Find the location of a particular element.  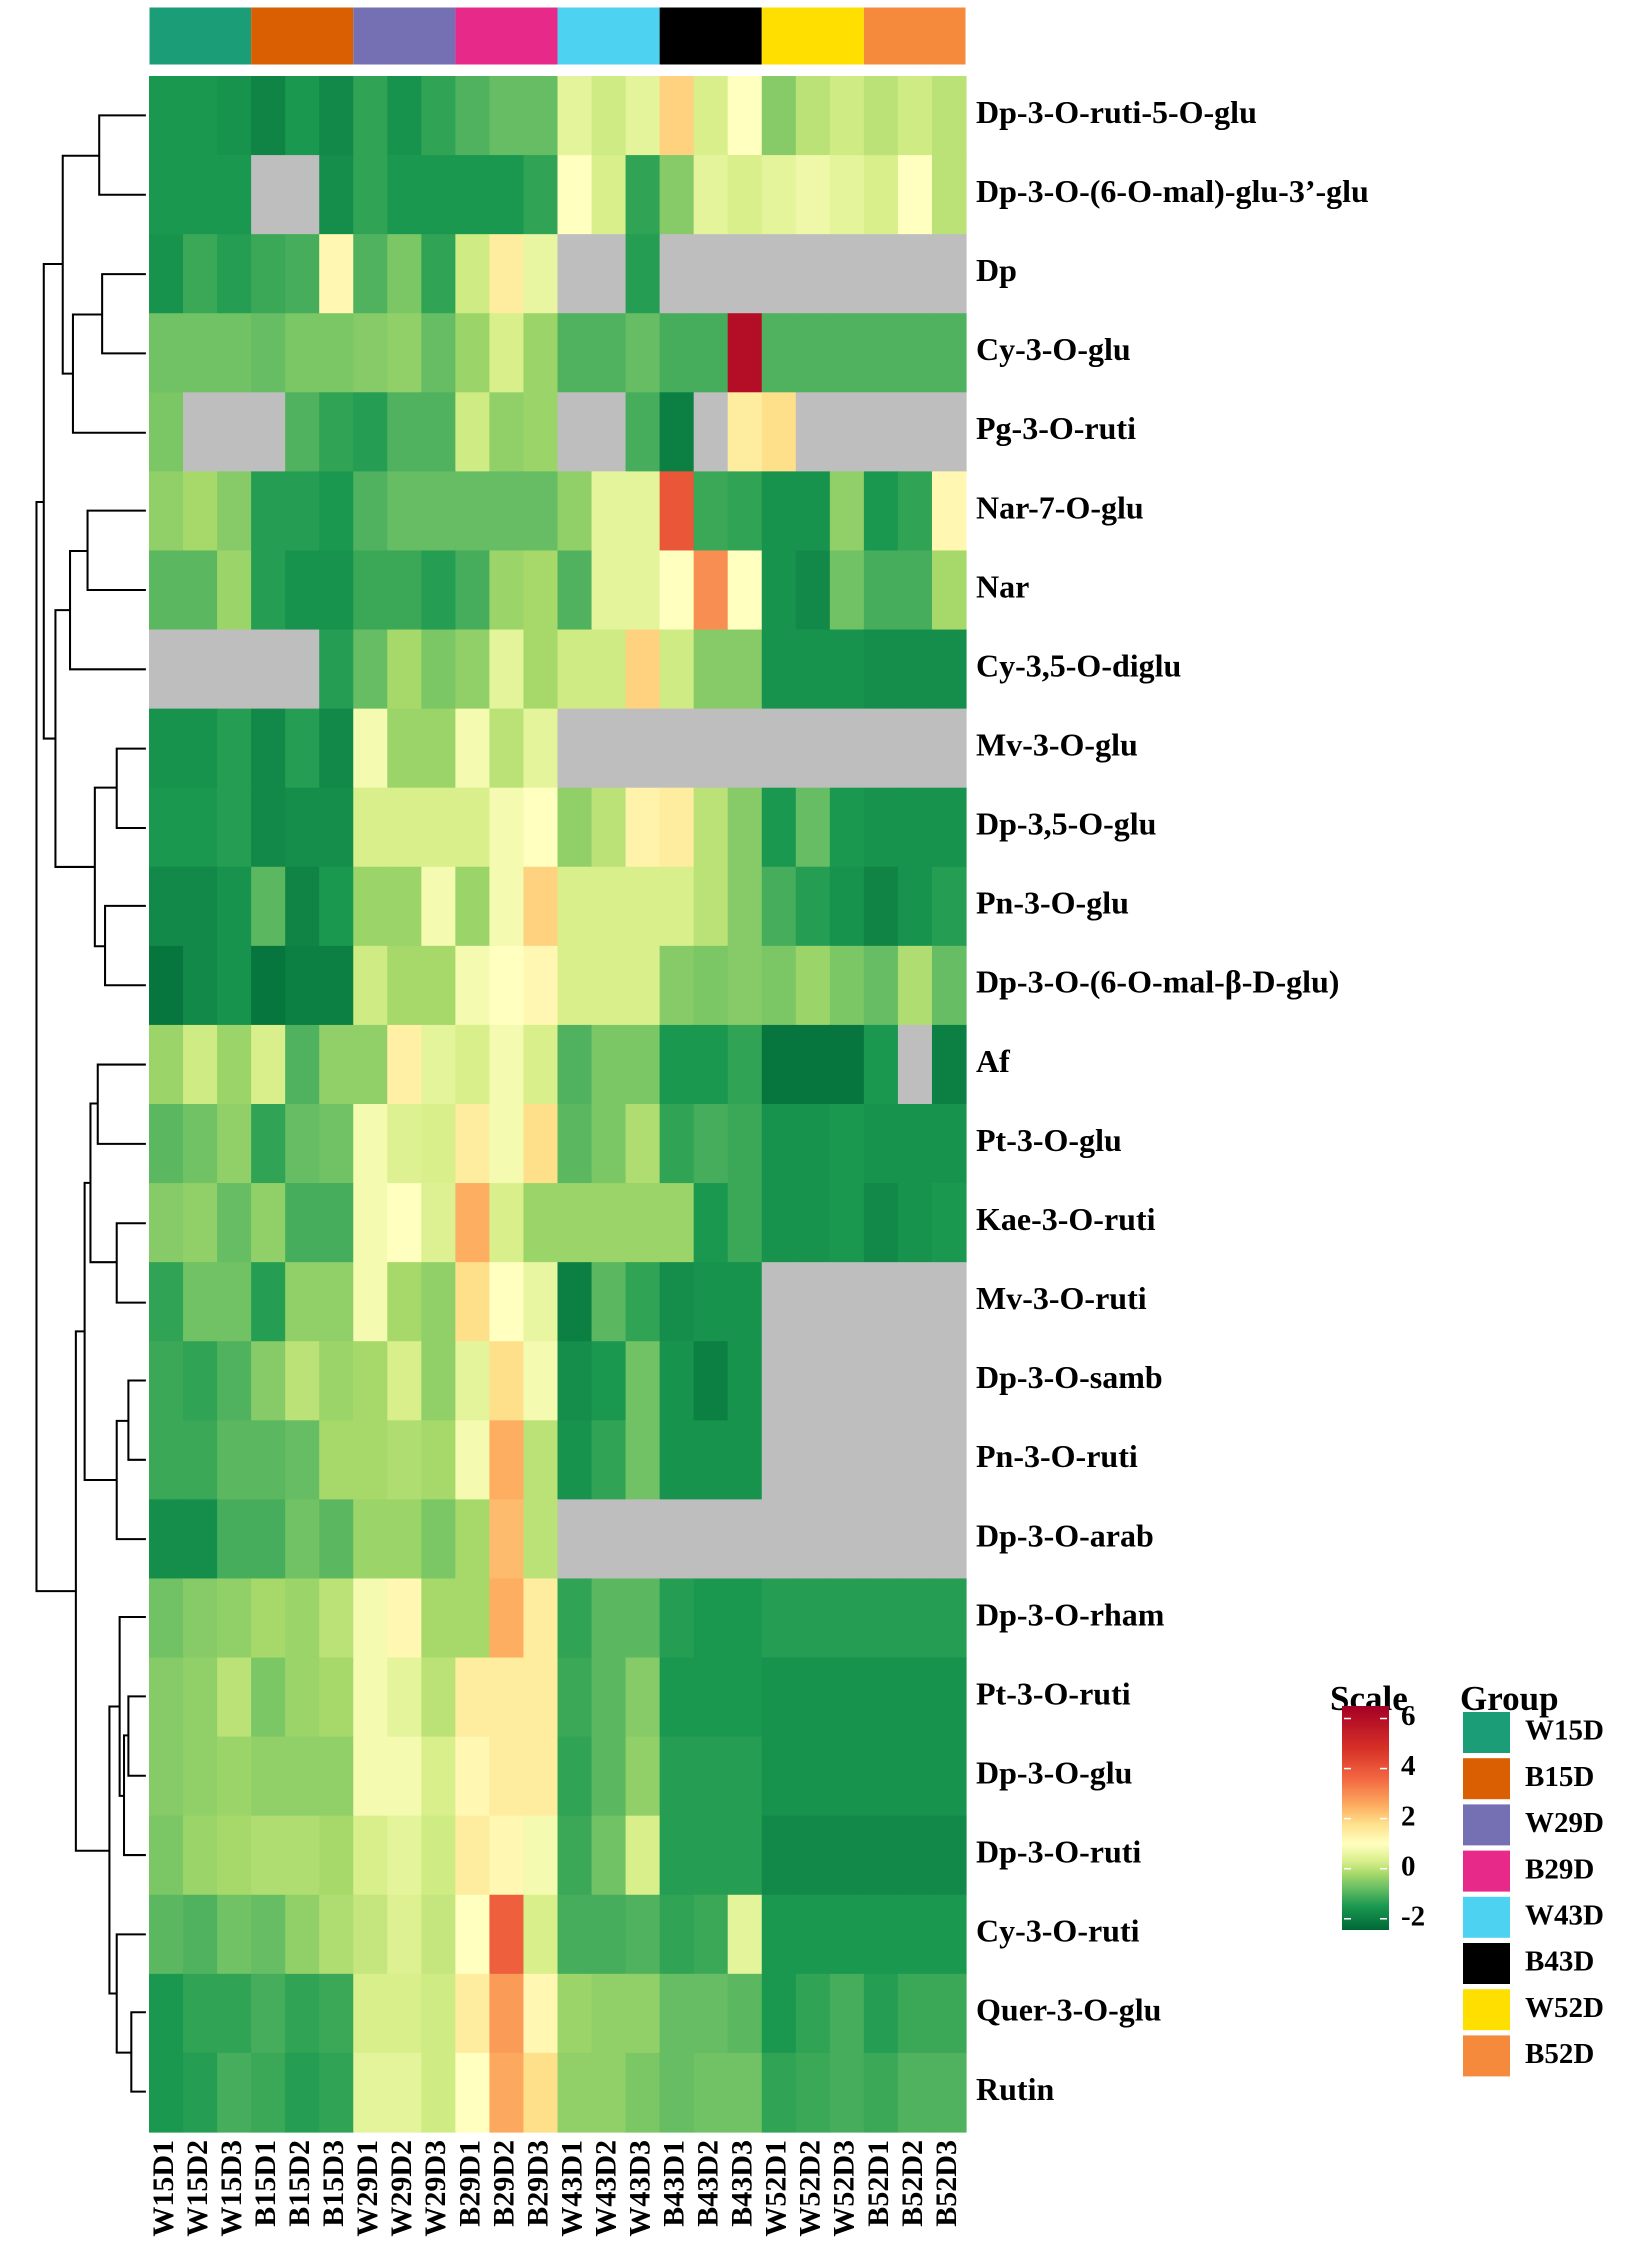

column-label: B15D1 is located at coordinates (265, 2183).